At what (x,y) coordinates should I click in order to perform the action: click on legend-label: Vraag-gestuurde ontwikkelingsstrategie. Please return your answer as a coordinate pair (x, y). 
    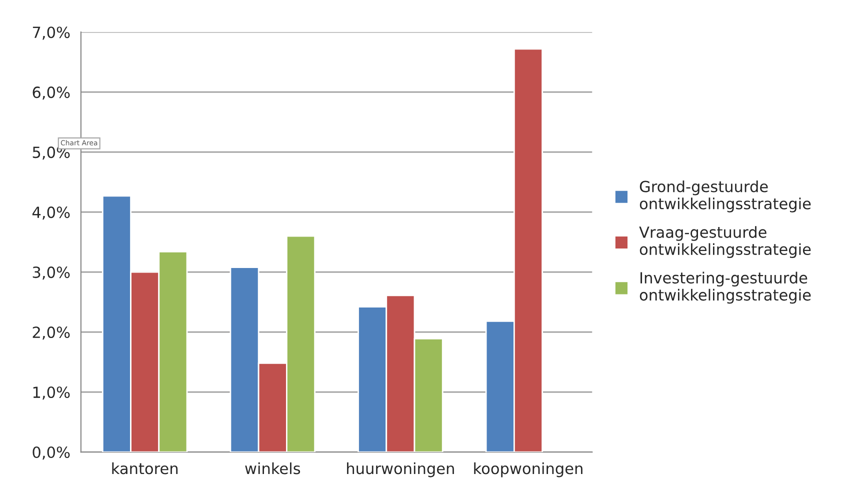
    Looking at the image, I should click on (725, 242).